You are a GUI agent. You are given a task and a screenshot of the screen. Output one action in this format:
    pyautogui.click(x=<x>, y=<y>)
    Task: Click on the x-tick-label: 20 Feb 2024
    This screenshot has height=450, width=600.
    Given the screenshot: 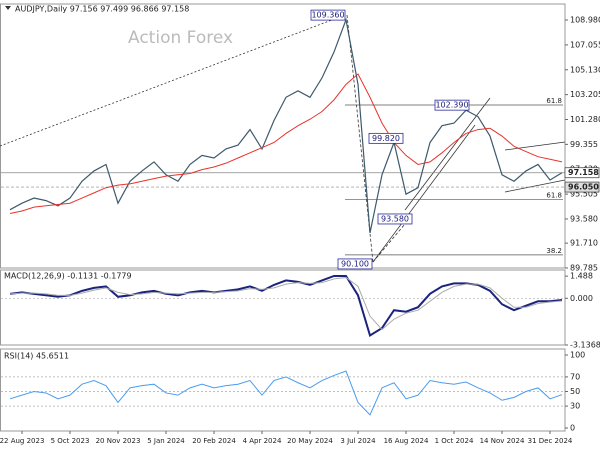 What is the action you would take?
    pyautogui.click(x=214, y=441)
    